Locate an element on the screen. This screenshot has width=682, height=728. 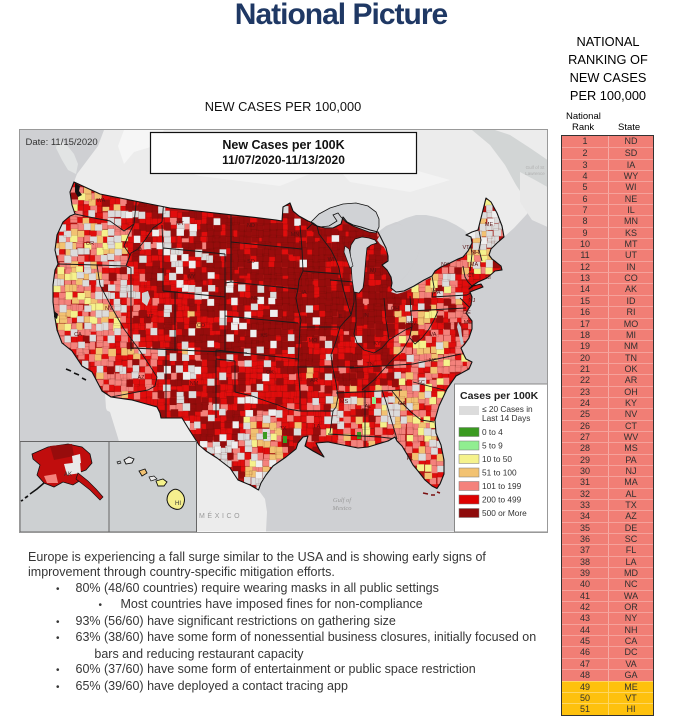
svg-text: Mexico is located at coordinates (341, 508).